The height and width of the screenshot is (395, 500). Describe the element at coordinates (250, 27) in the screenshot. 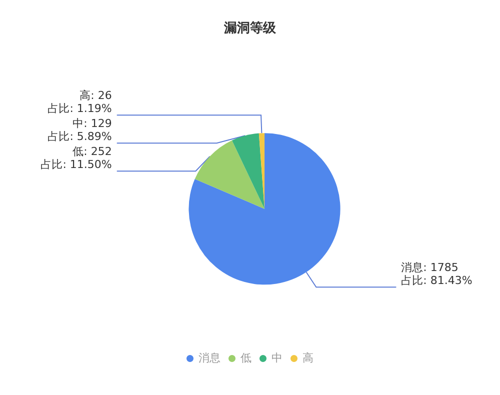

I see `chart-title: 漏洞等级` at that location.